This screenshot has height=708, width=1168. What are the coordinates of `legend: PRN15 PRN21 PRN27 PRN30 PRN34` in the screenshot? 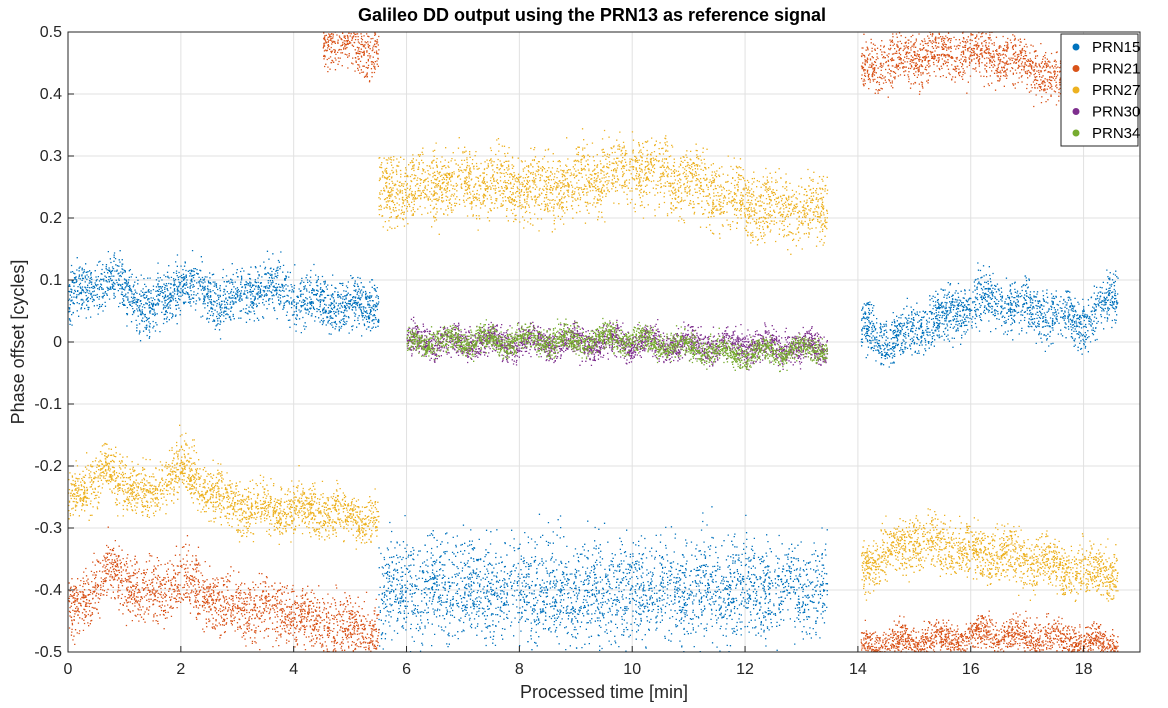 It's located at (1100, 90).